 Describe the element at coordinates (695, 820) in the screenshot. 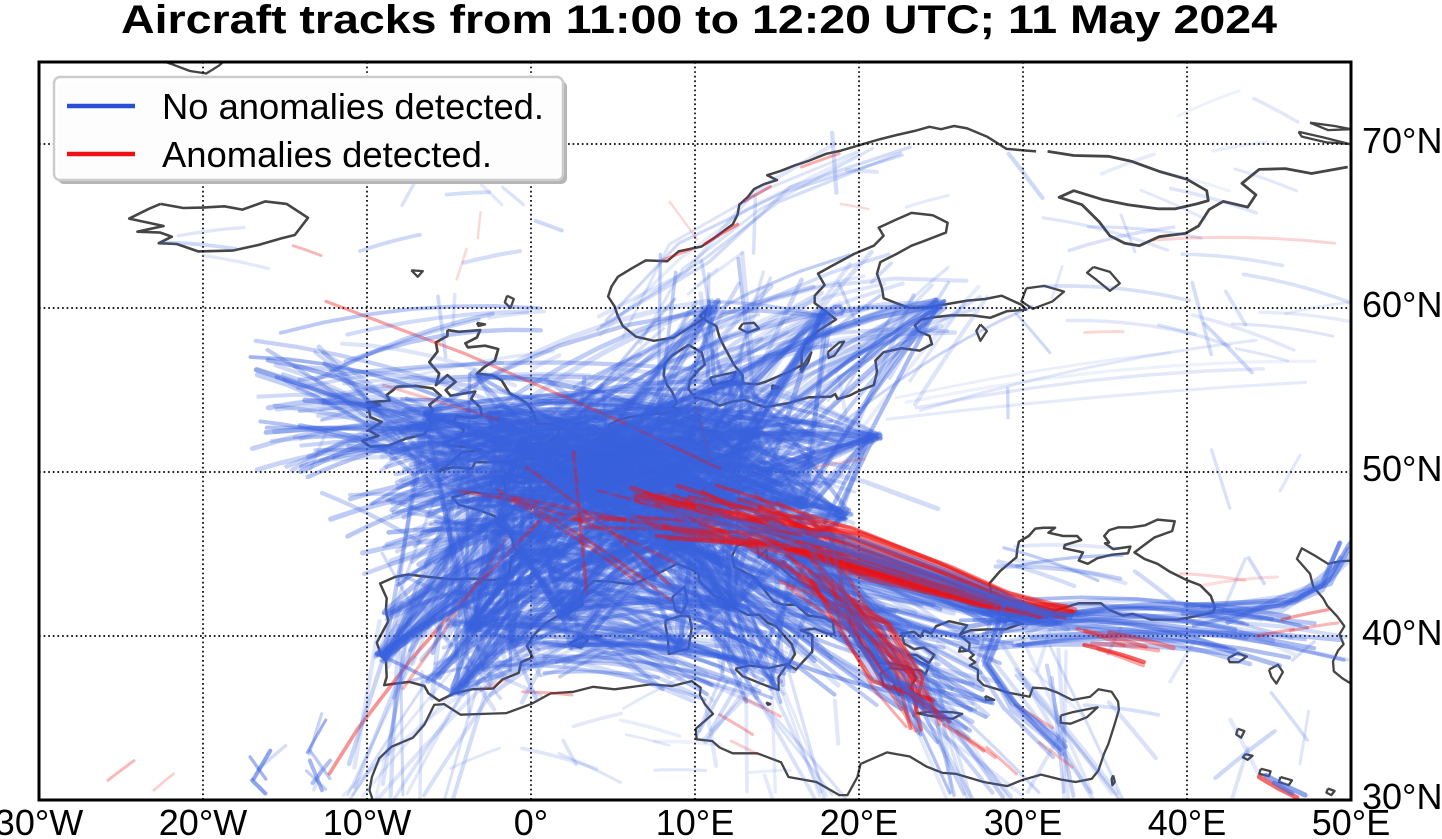

I see `svg-text: 10°E` at that location.